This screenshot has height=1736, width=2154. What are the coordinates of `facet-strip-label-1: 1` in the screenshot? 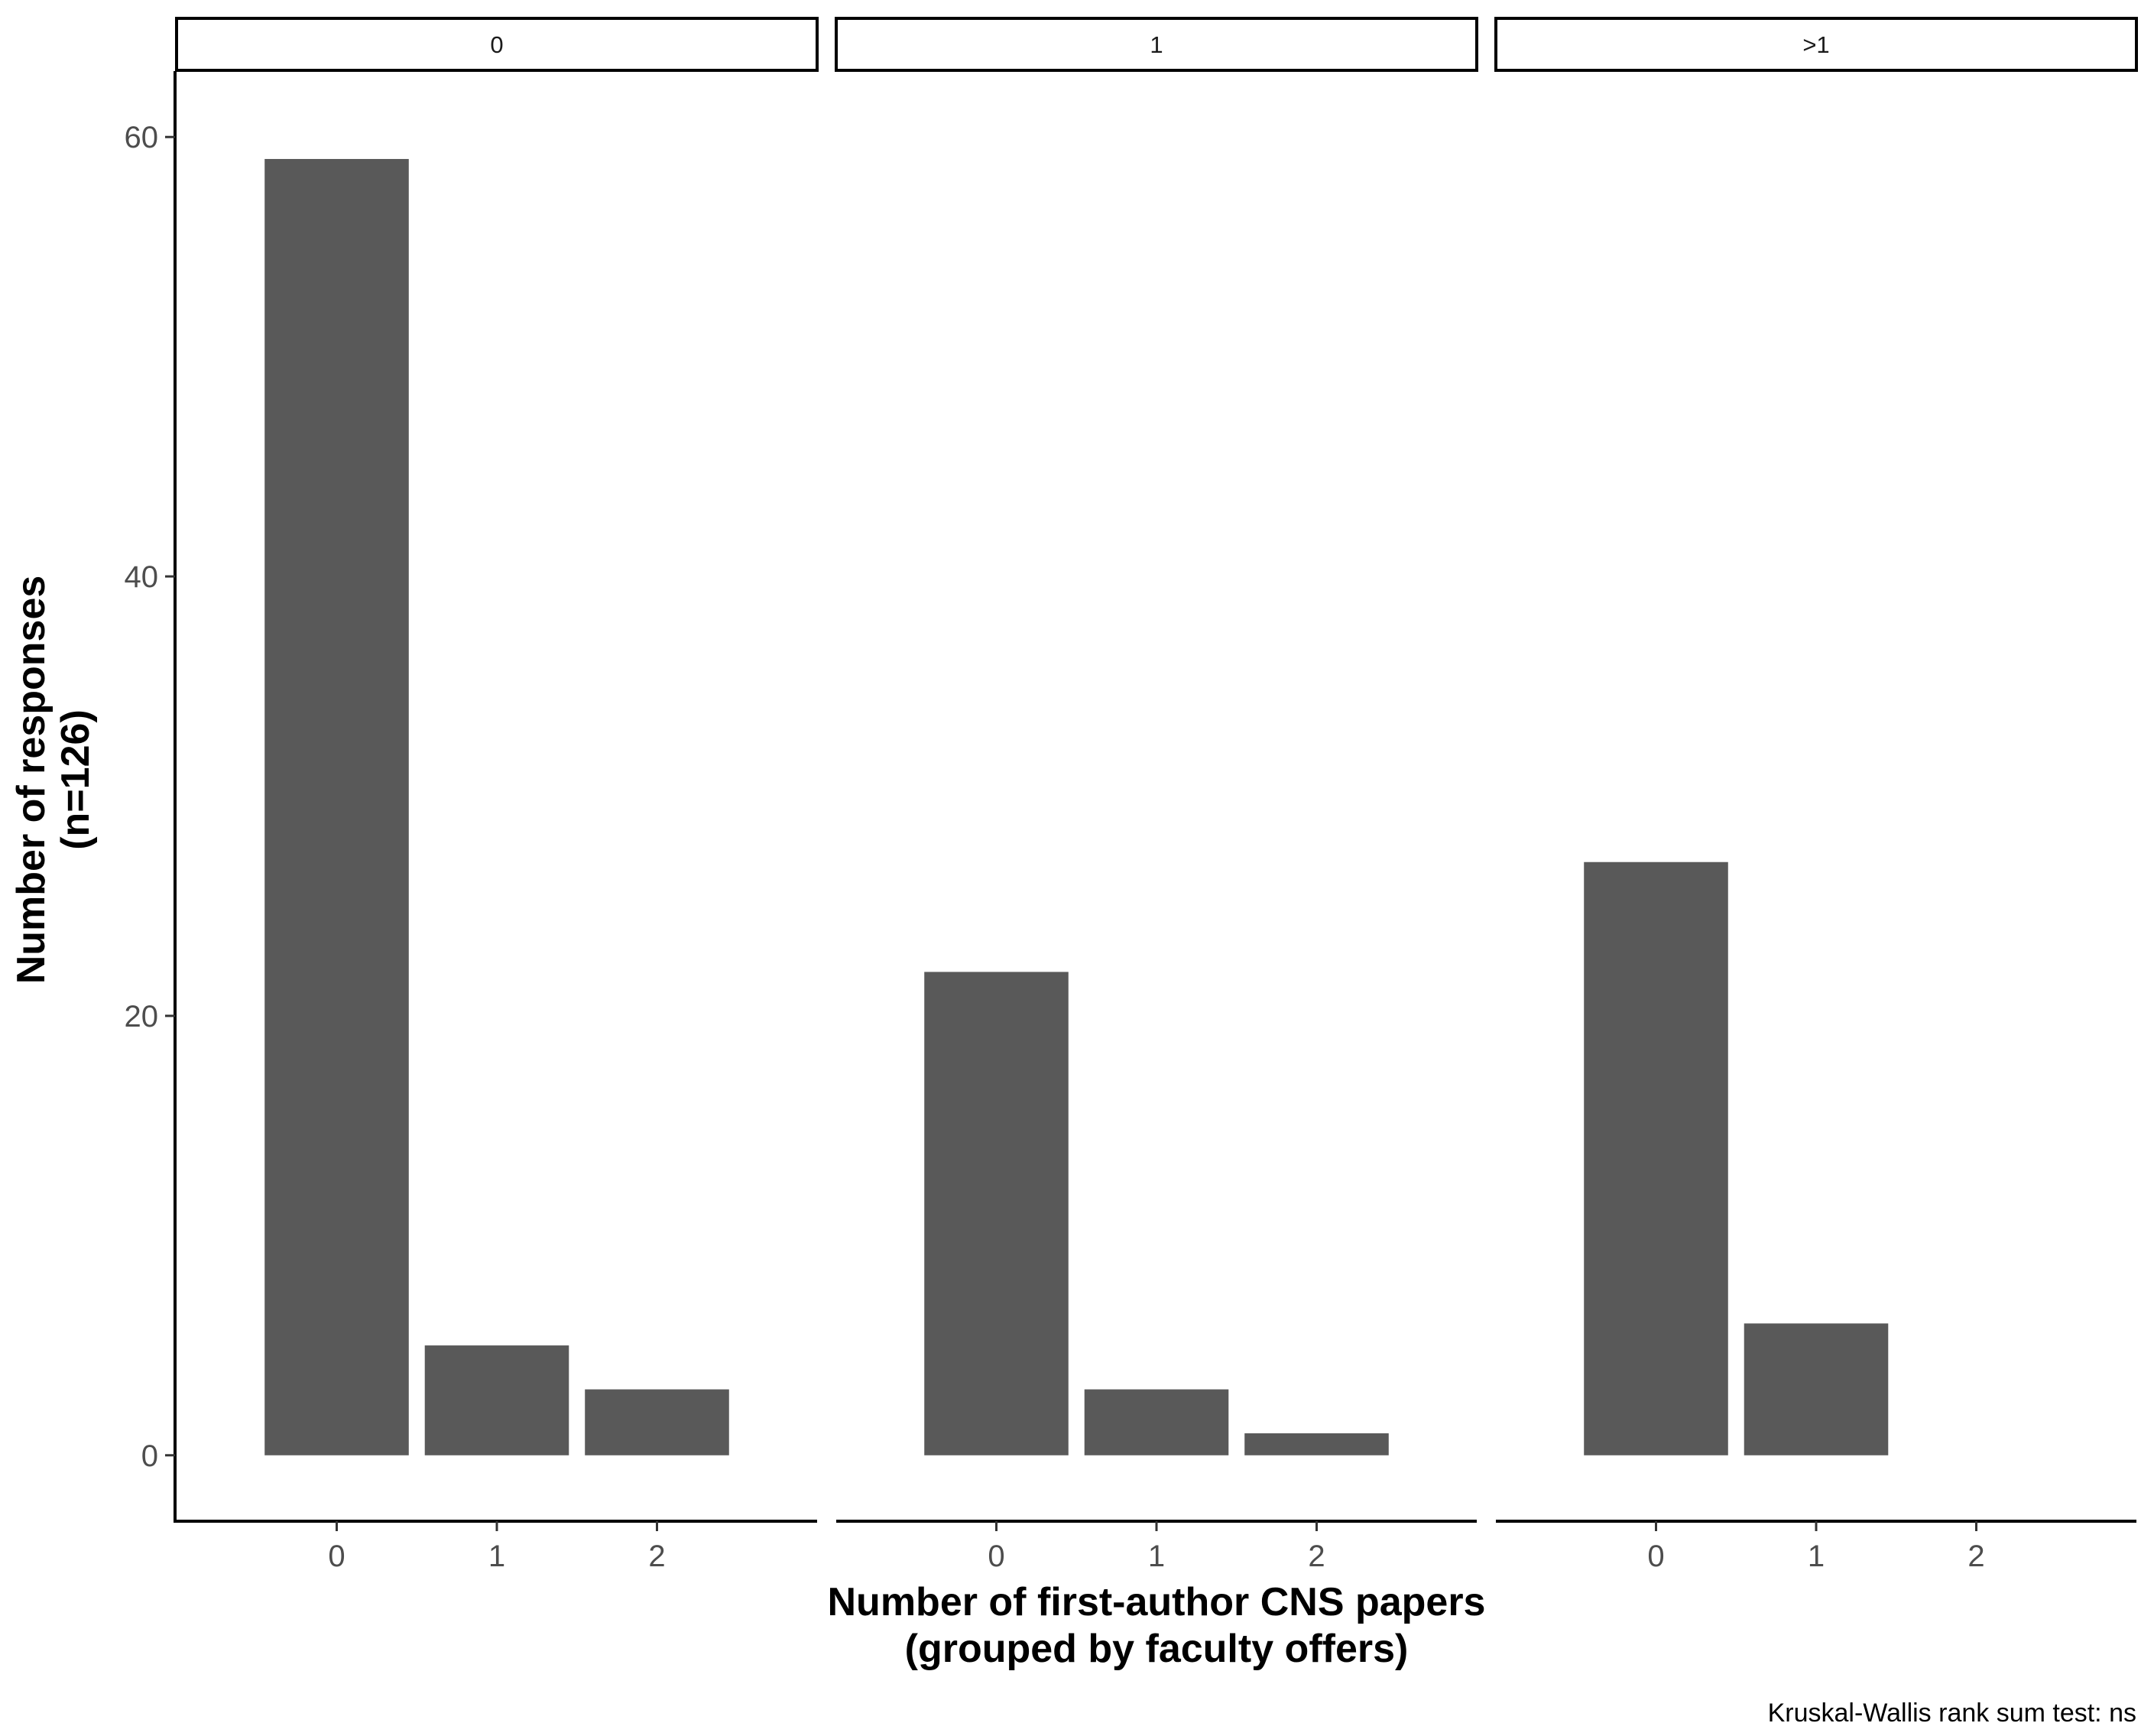 It's located at (1157, 44).